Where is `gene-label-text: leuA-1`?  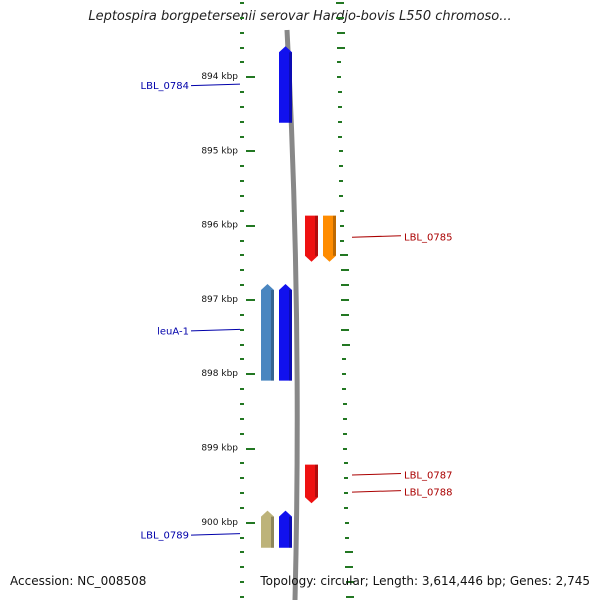 gene-label-text: leuA-1 is located at coordinates (173, 331).